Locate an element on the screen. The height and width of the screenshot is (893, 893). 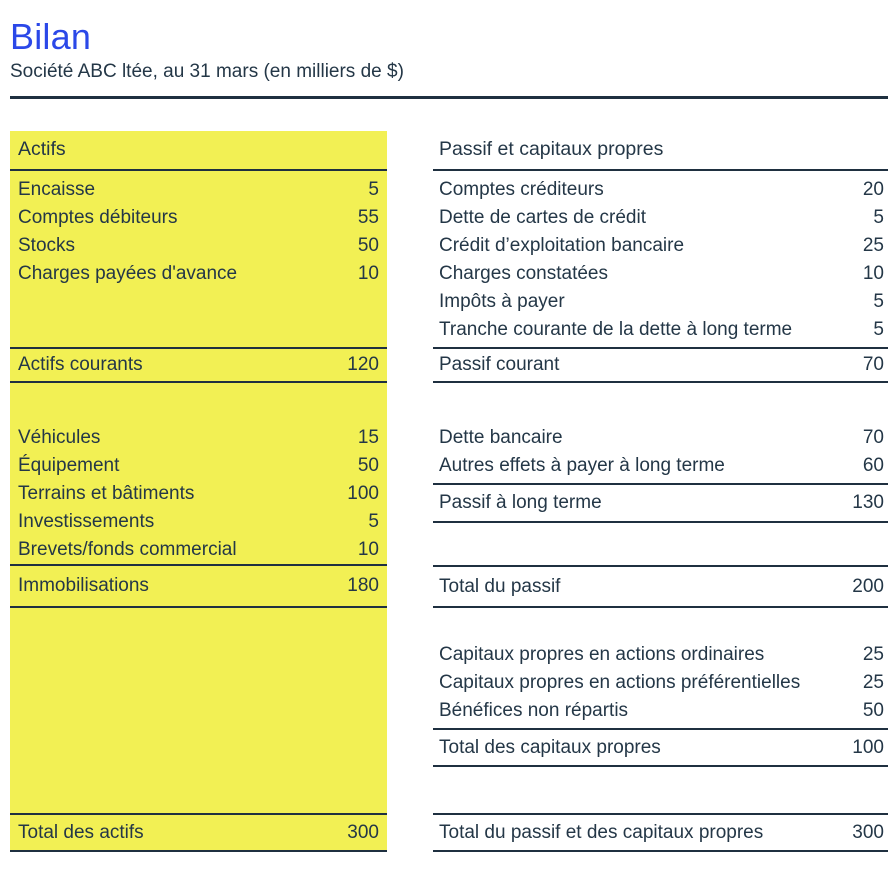
table-row: Charges payées d'avance 10 is located at coordinates (198, 274).